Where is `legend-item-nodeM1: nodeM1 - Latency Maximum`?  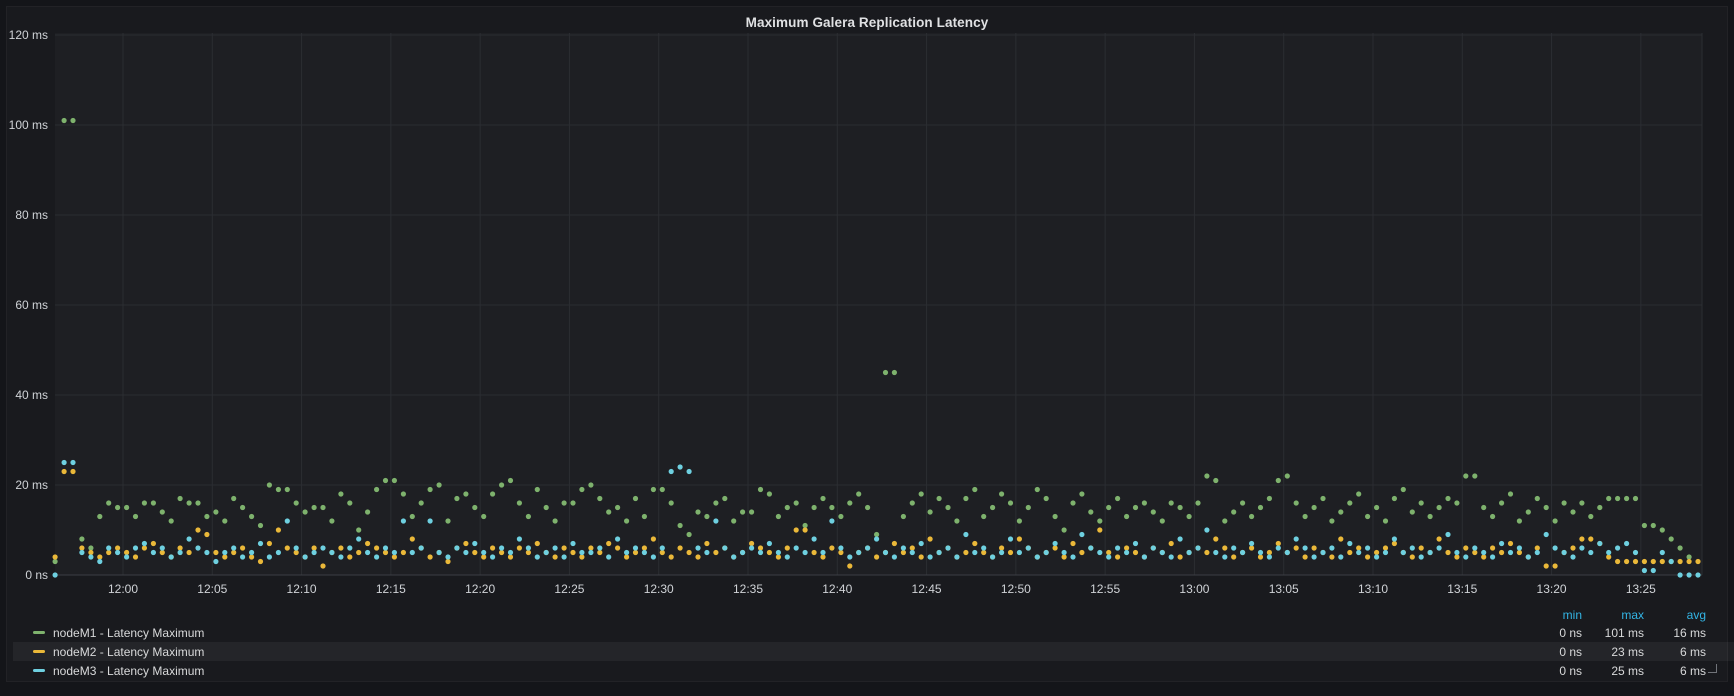
legend-item-nodeM1: nodeM1 - Latency Maximum is located at coordinates (776, 633).